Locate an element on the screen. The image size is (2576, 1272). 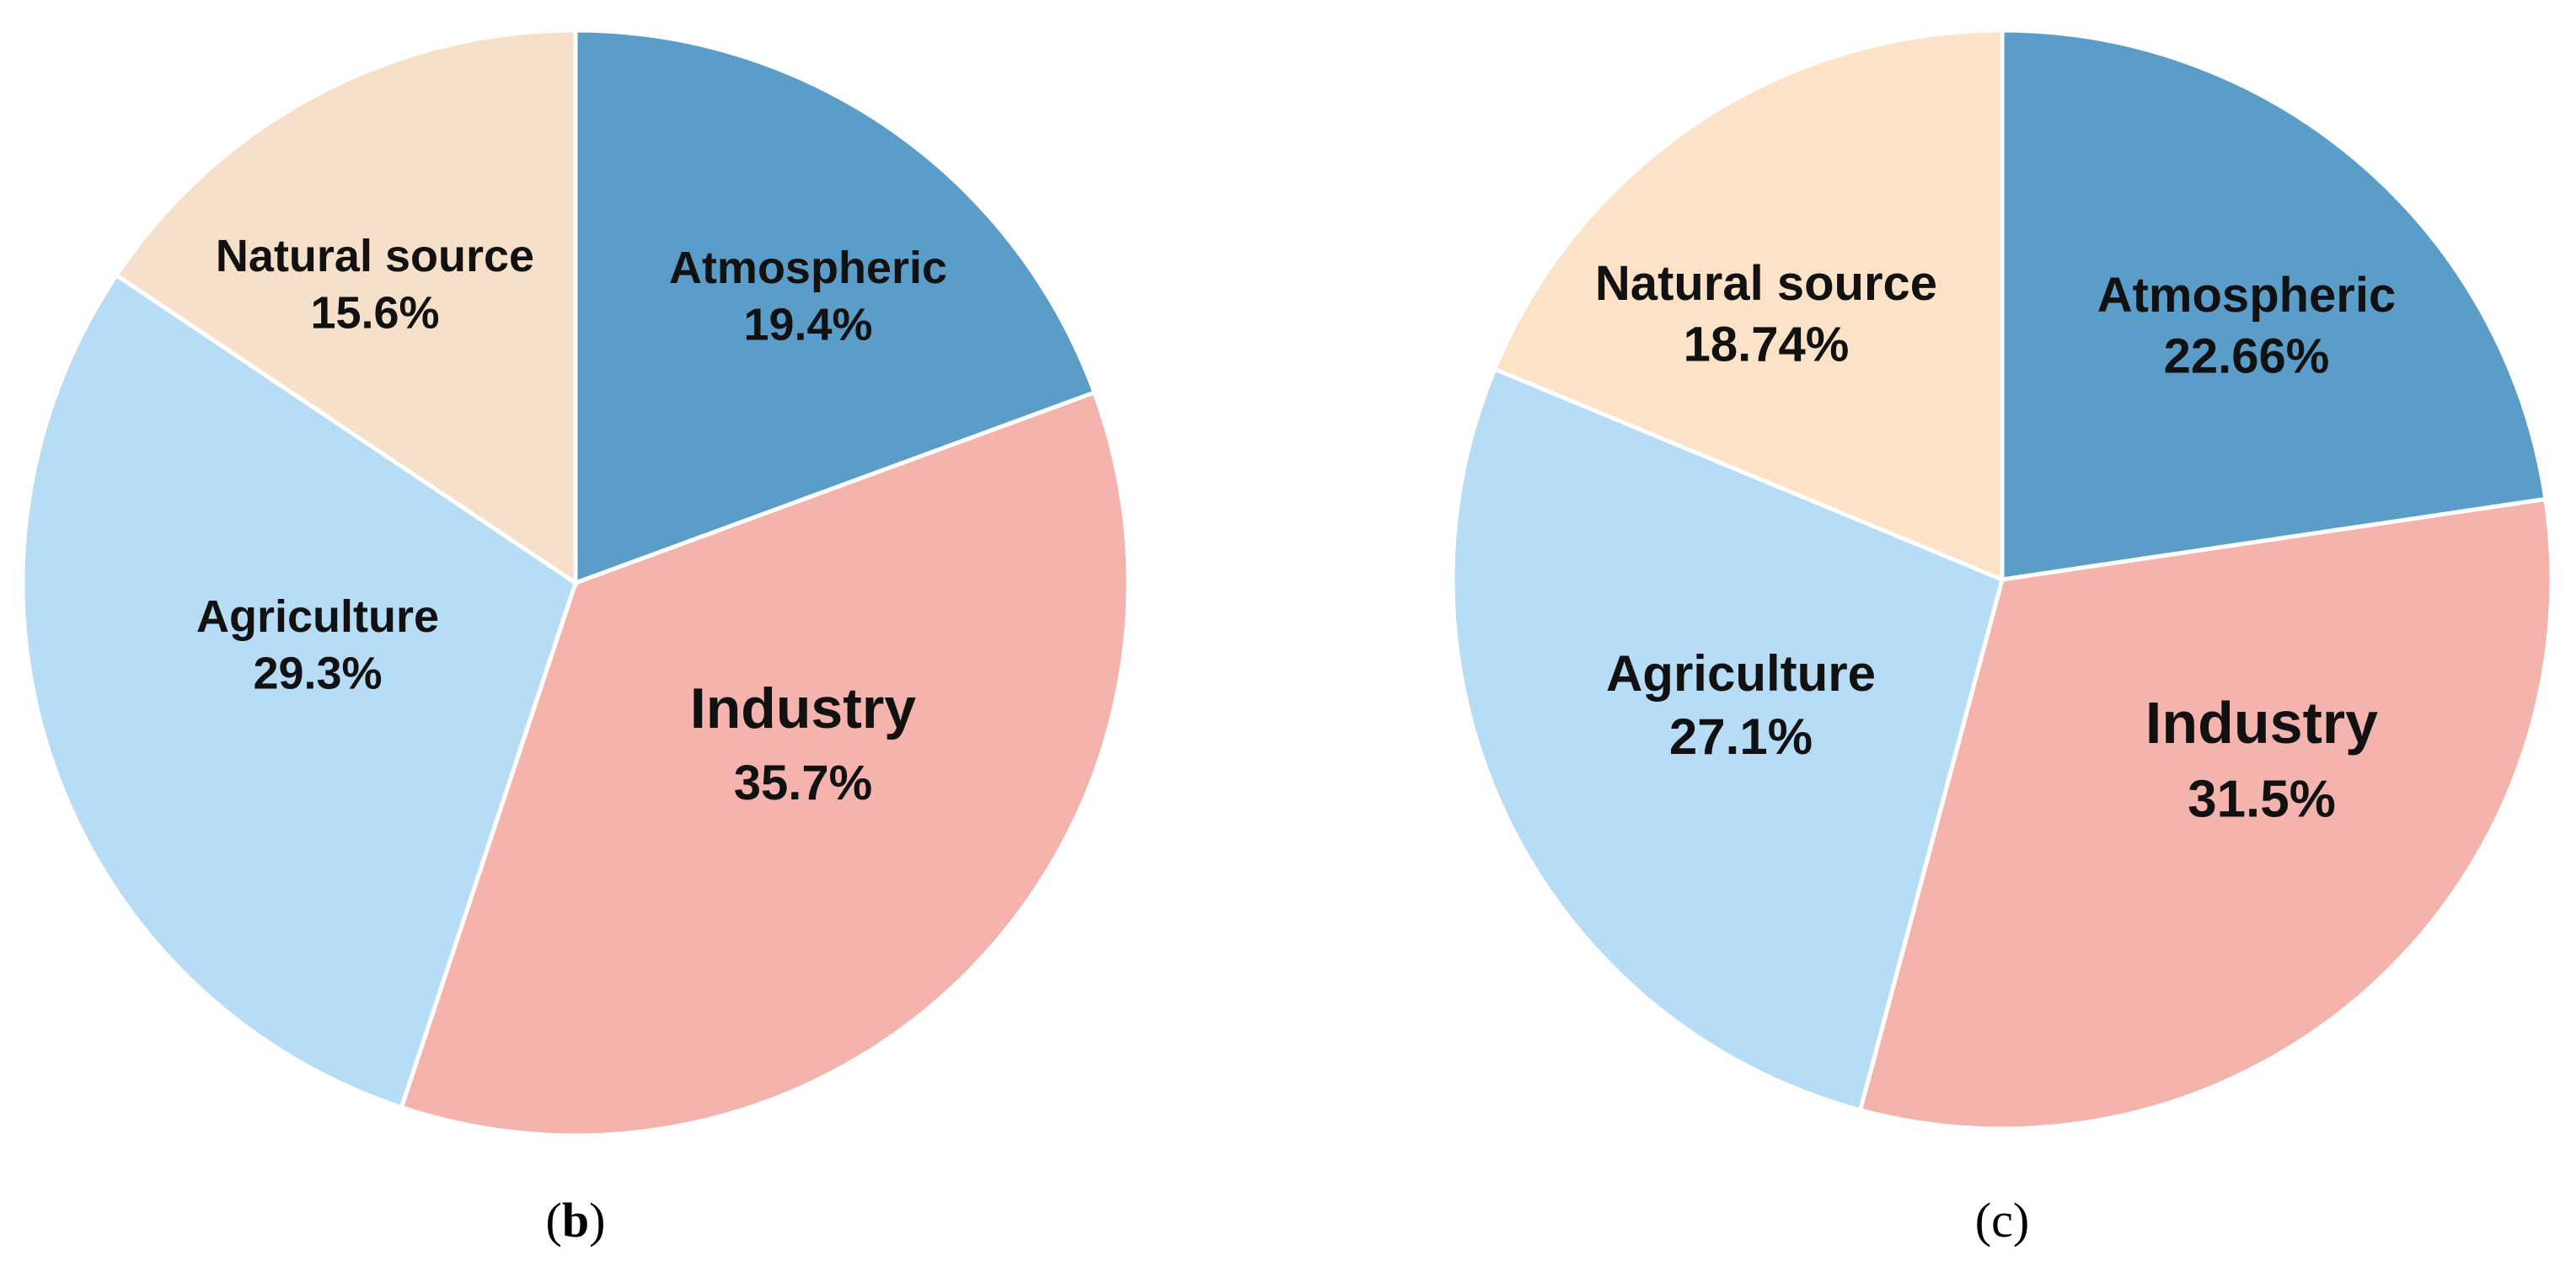
slice-value-label: 27.1% is located at coordinates (1741, 736).